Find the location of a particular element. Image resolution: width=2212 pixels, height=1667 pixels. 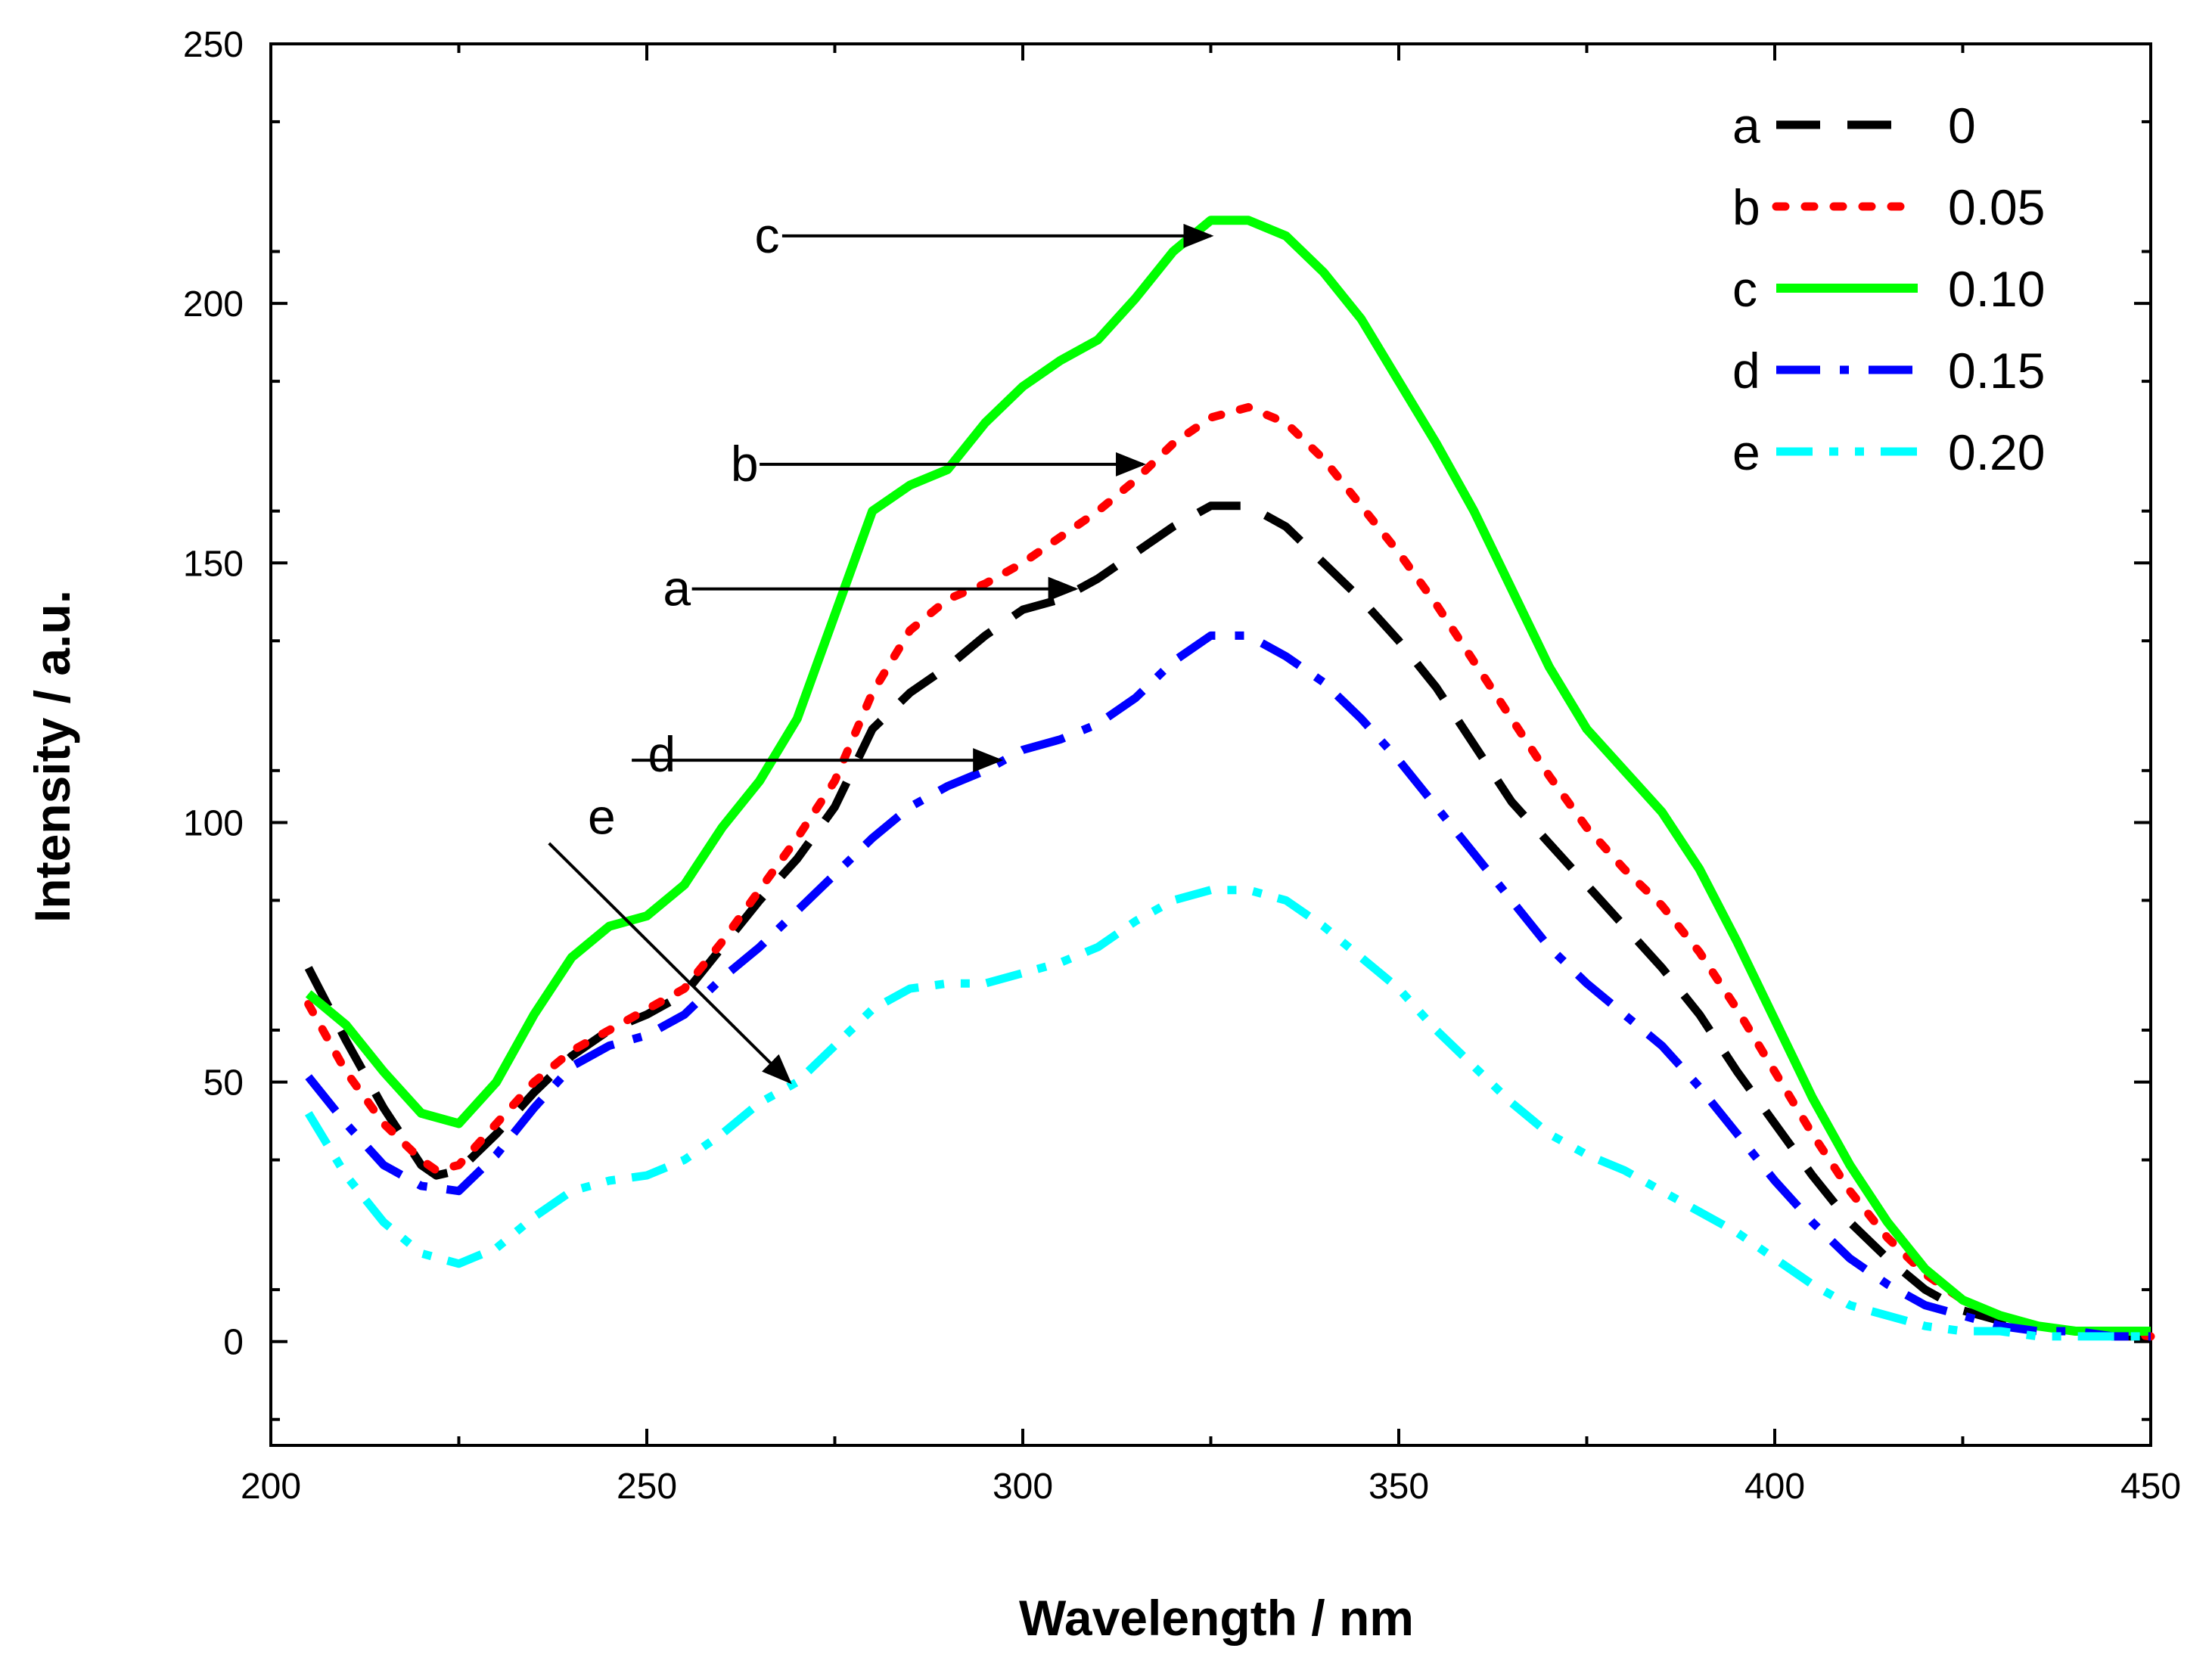

x-tick-label: 450 is located at coordinates (2150, 1487).